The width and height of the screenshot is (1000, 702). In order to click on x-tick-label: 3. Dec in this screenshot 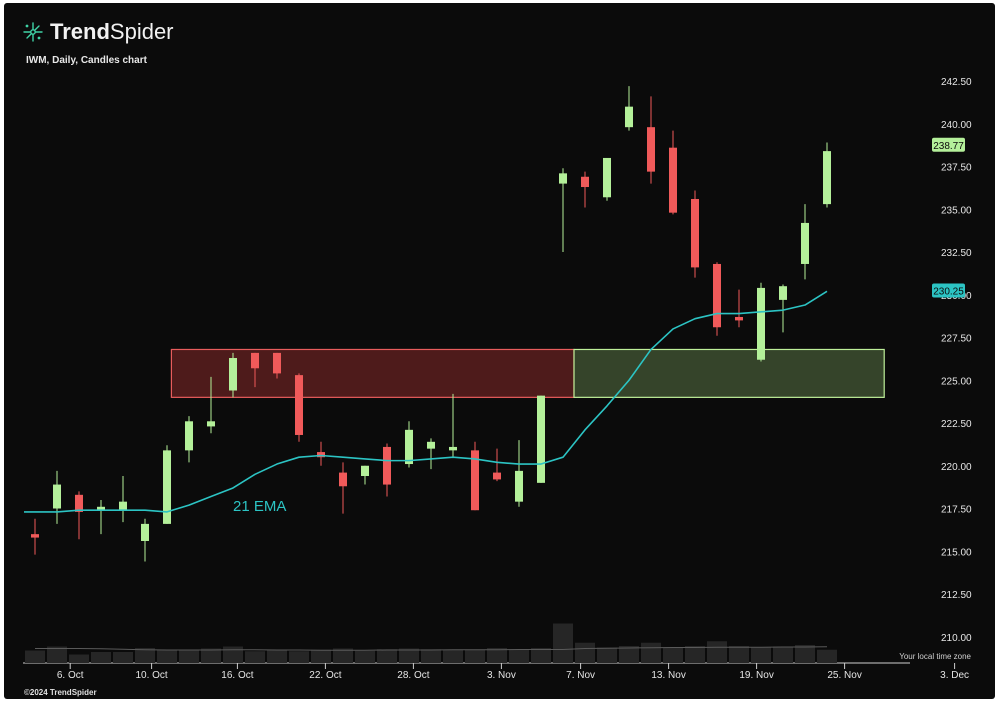, I will do `click(954, 675)`.